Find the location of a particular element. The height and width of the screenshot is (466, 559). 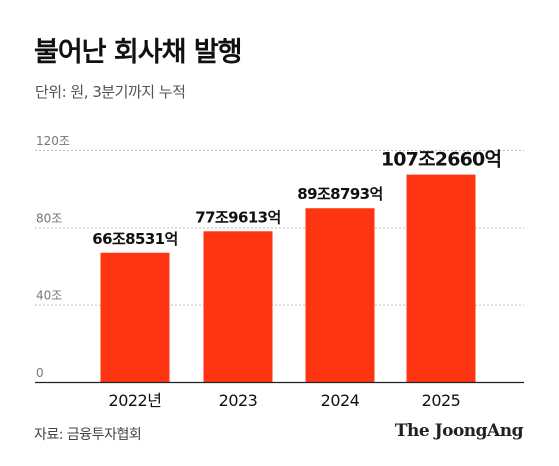

data-label: 66조8531억 is located at coordinates (134, 239).